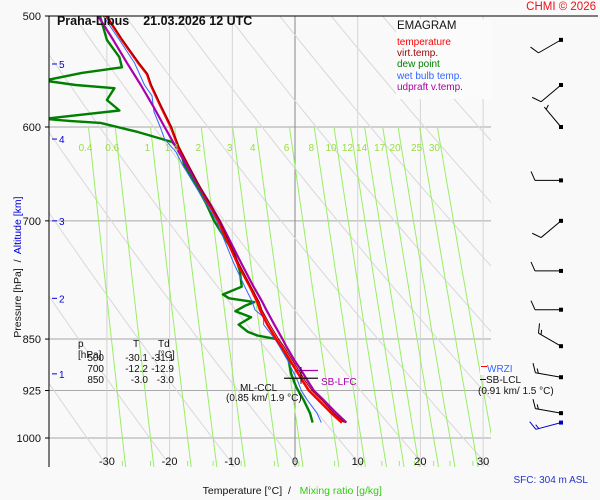  Describe the element at coordinates (380, 148) in the screenshot. I see `mixing-ratio-label: 17` at that location.